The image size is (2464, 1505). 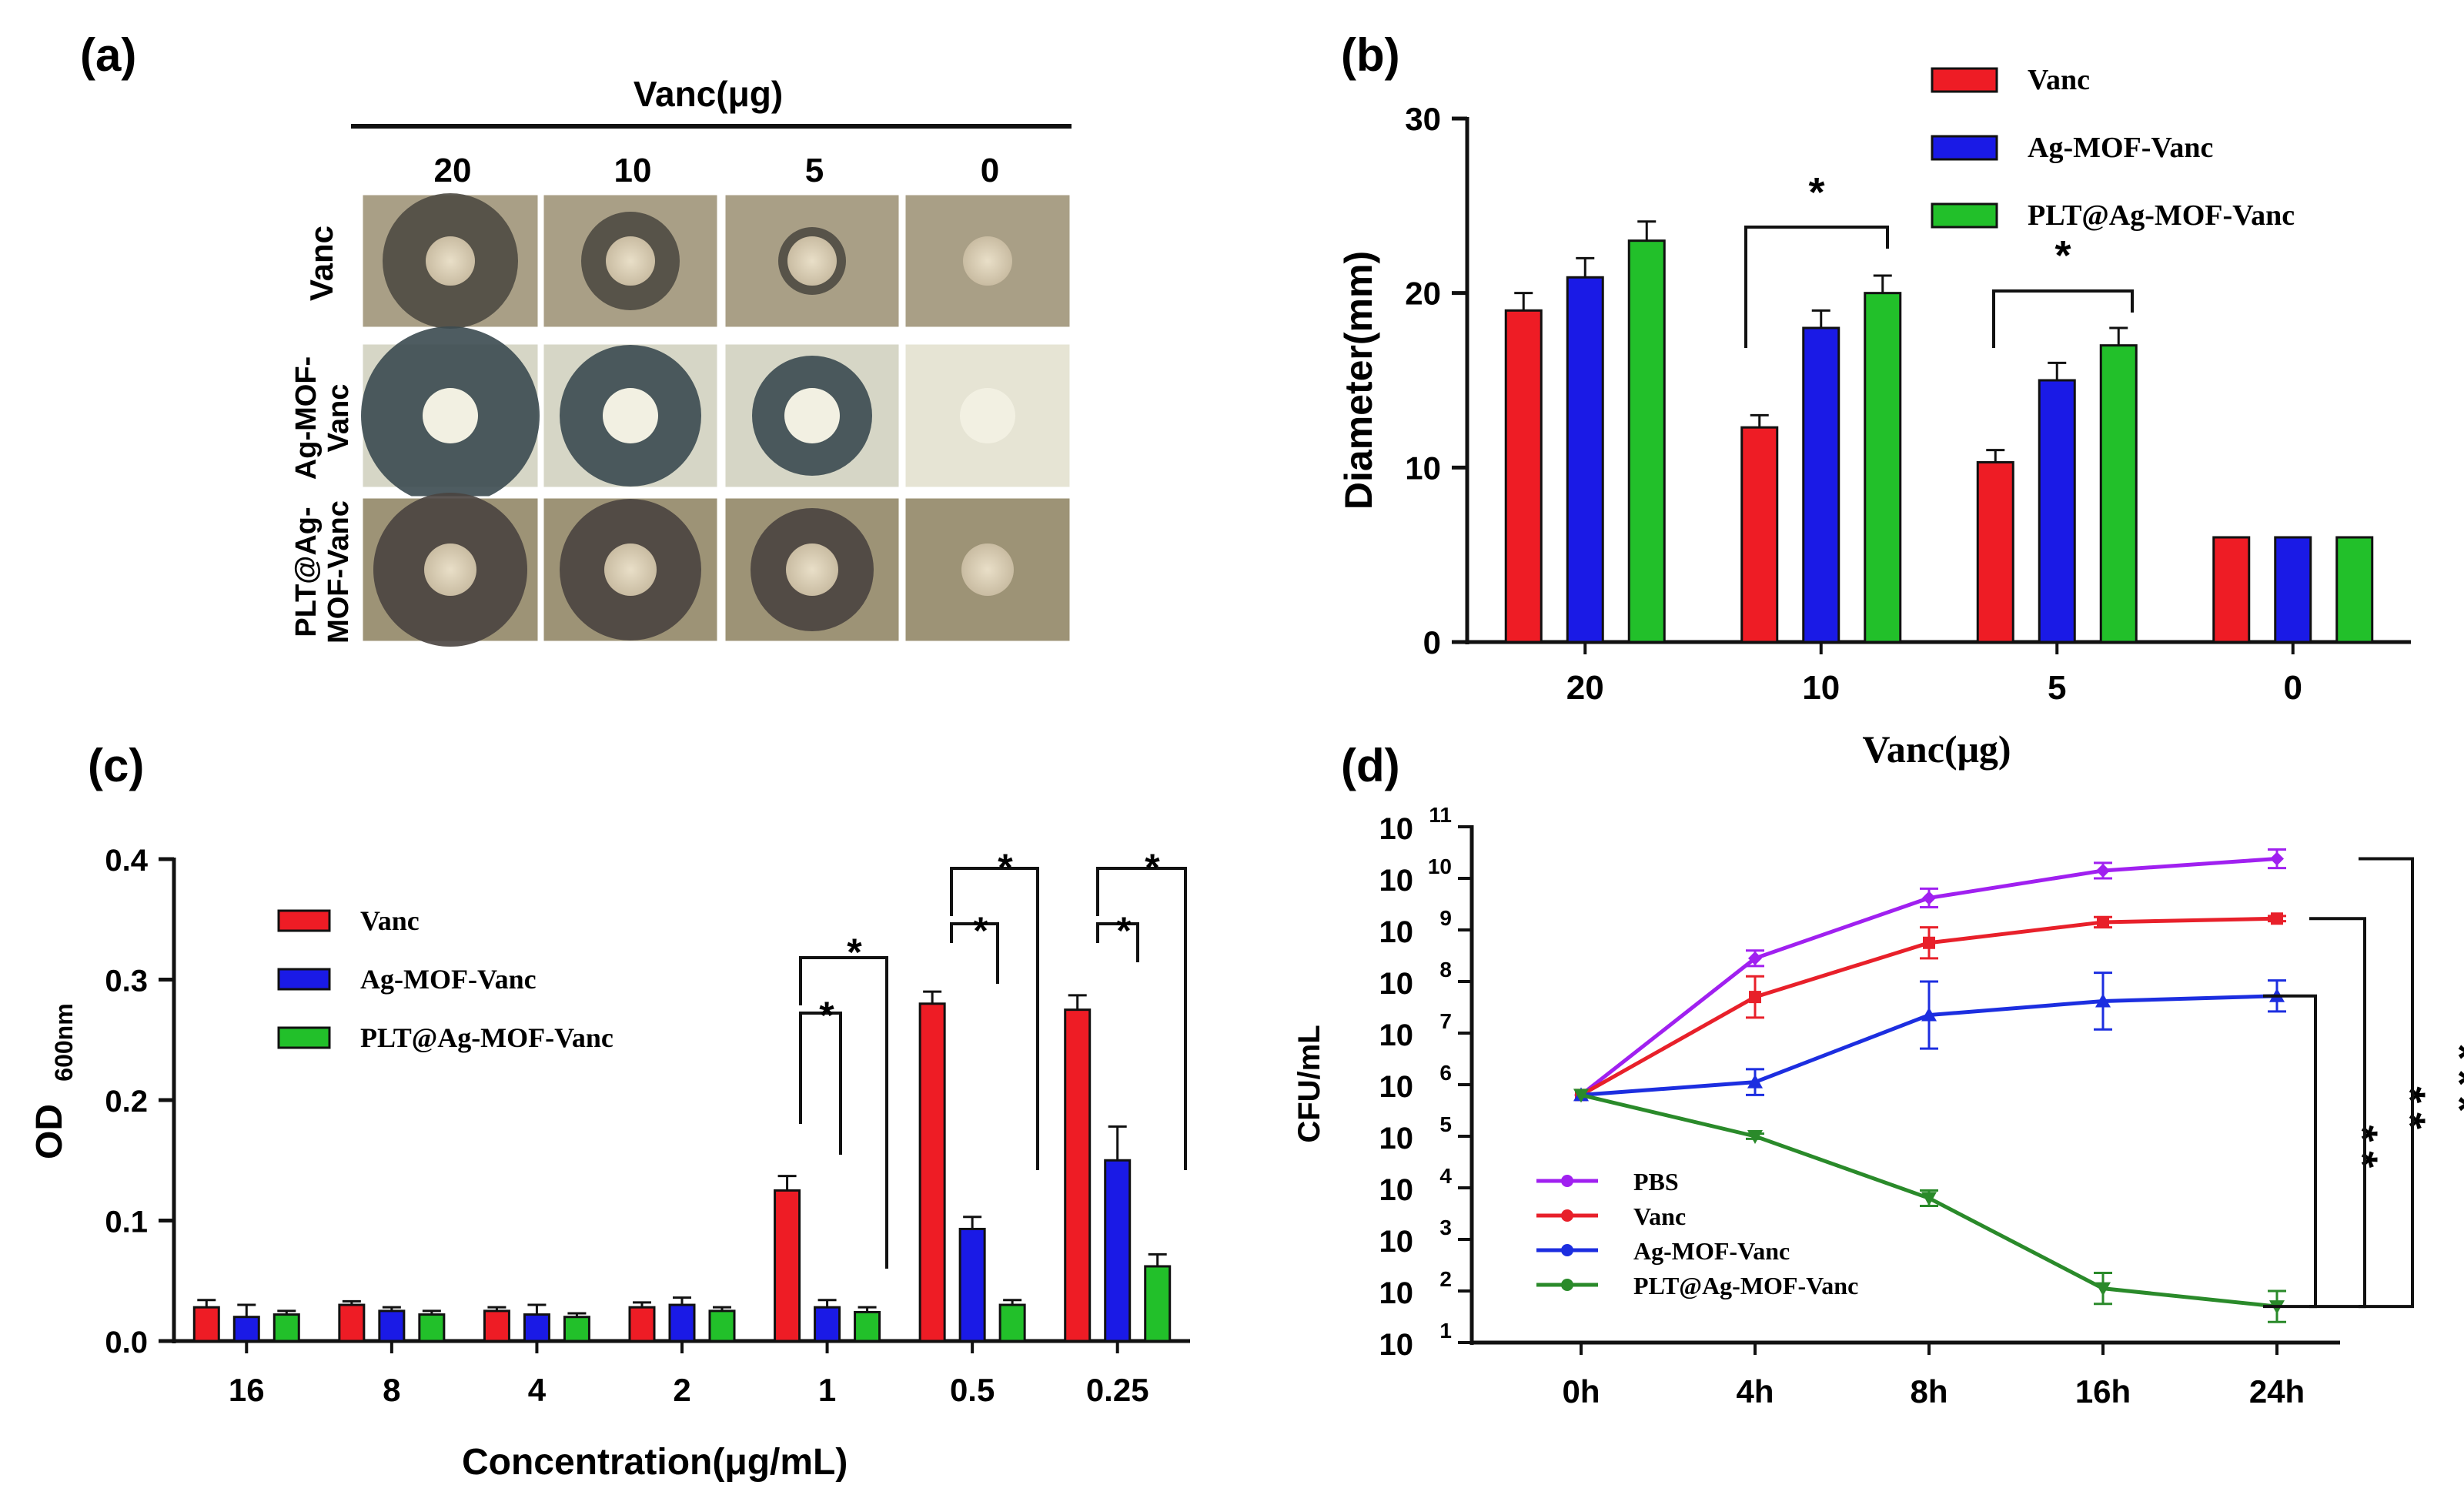 What do you see at coordinates (2293, 688) in the screenshot?
I see `x-tick-label: 0` at bounding box center [2293, 688].